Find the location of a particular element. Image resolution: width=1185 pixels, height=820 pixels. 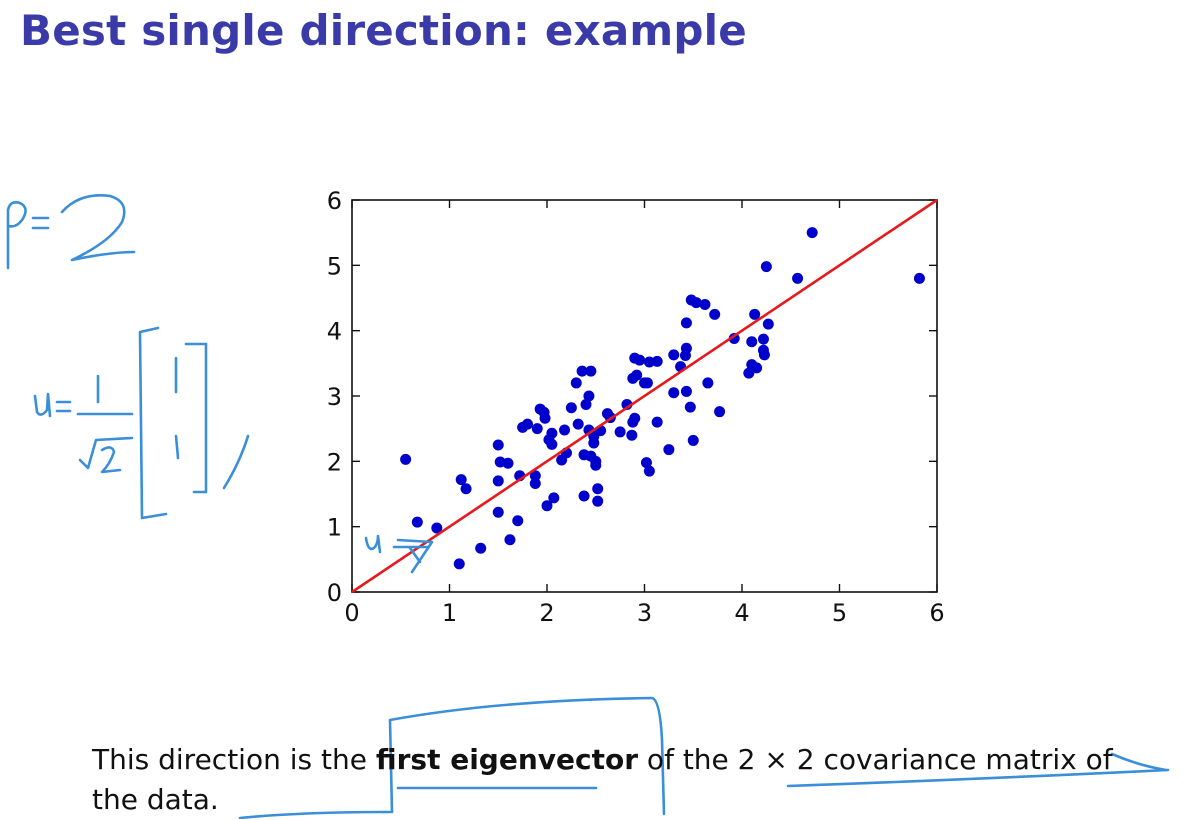

y-tick-label: 5 is located at coordinates (334, 266).